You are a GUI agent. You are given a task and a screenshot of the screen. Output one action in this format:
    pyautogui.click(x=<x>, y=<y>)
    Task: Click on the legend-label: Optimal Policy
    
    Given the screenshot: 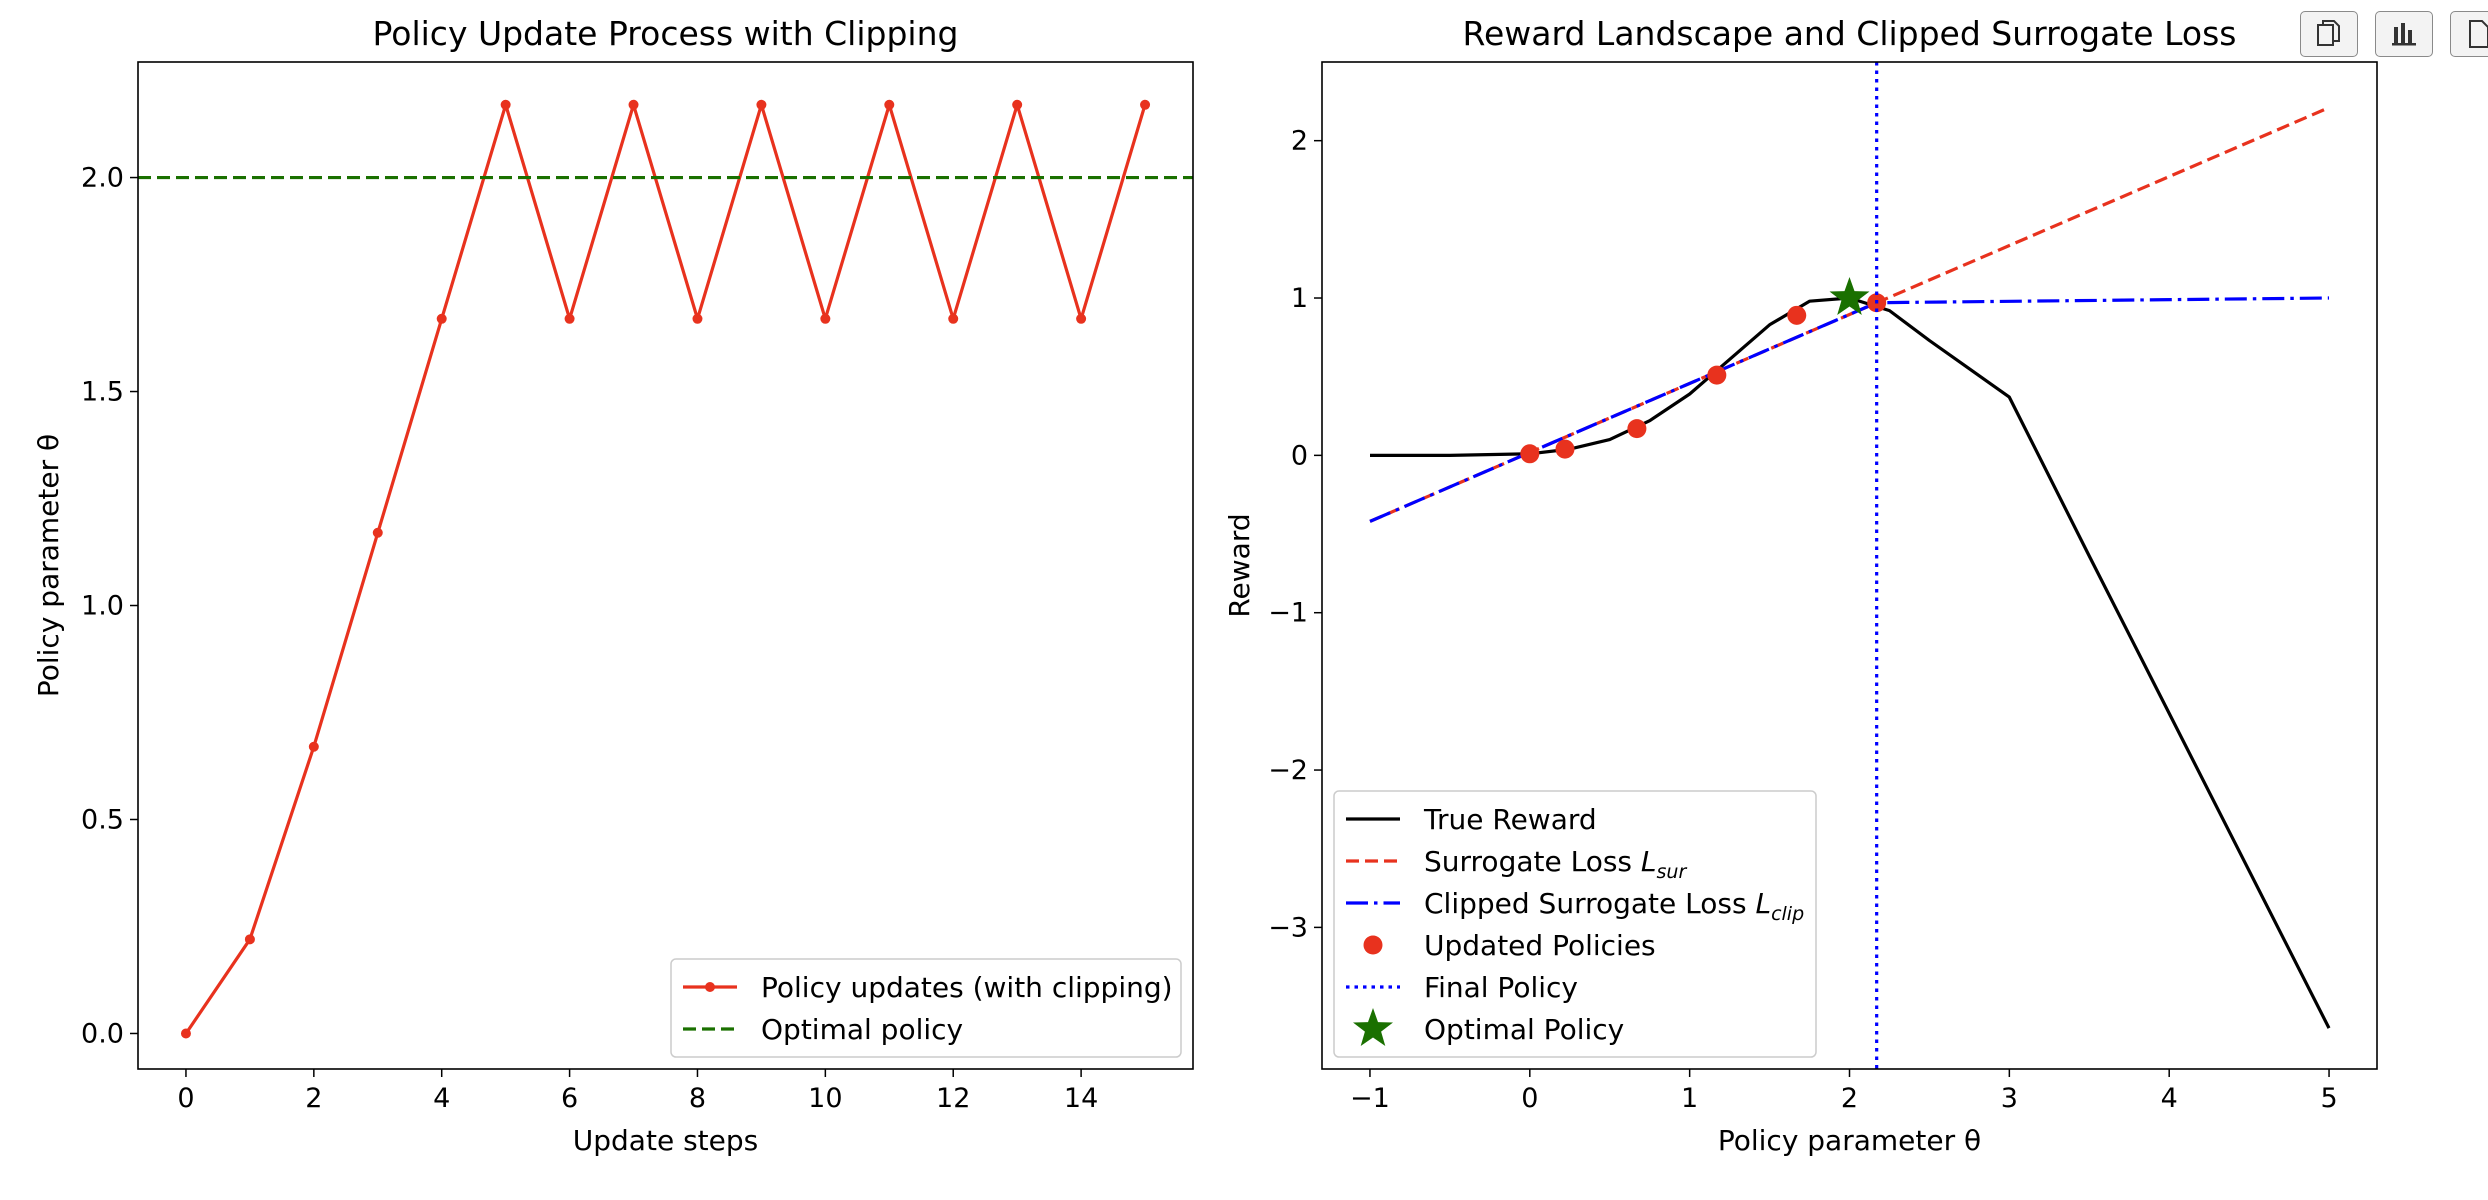 What is the action you would take?
    pyautogui.click(x=1524, y=1029)
    